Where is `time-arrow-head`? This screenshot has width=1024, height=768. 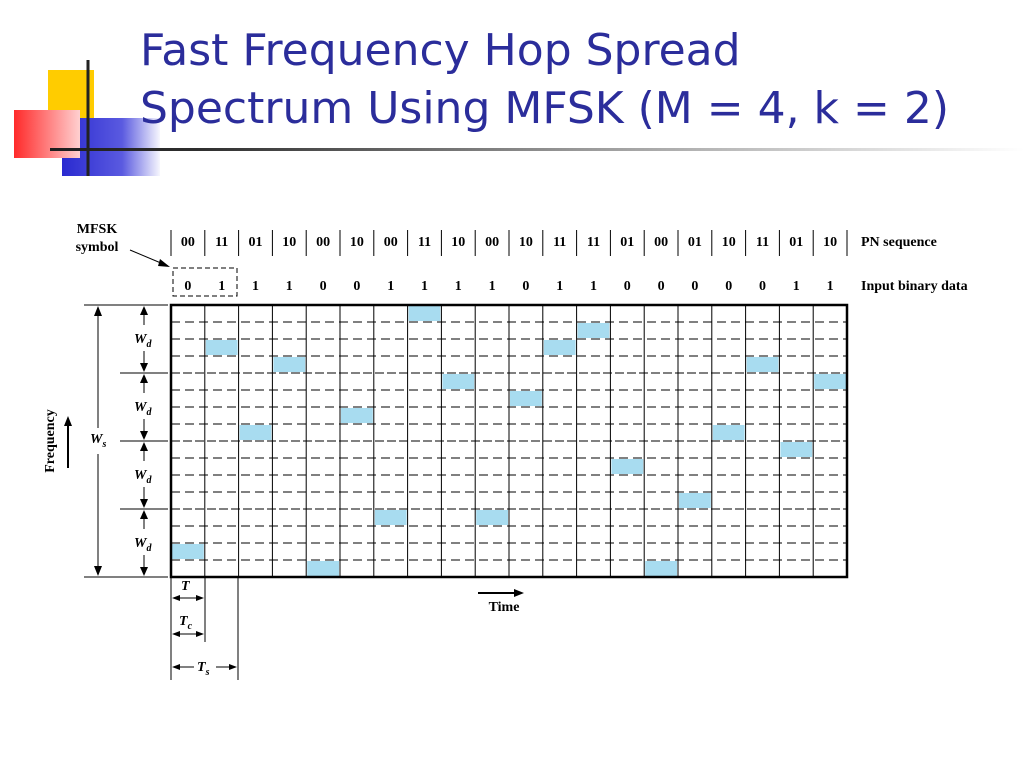
time-arrow-head is located at coordinates (519, 593).